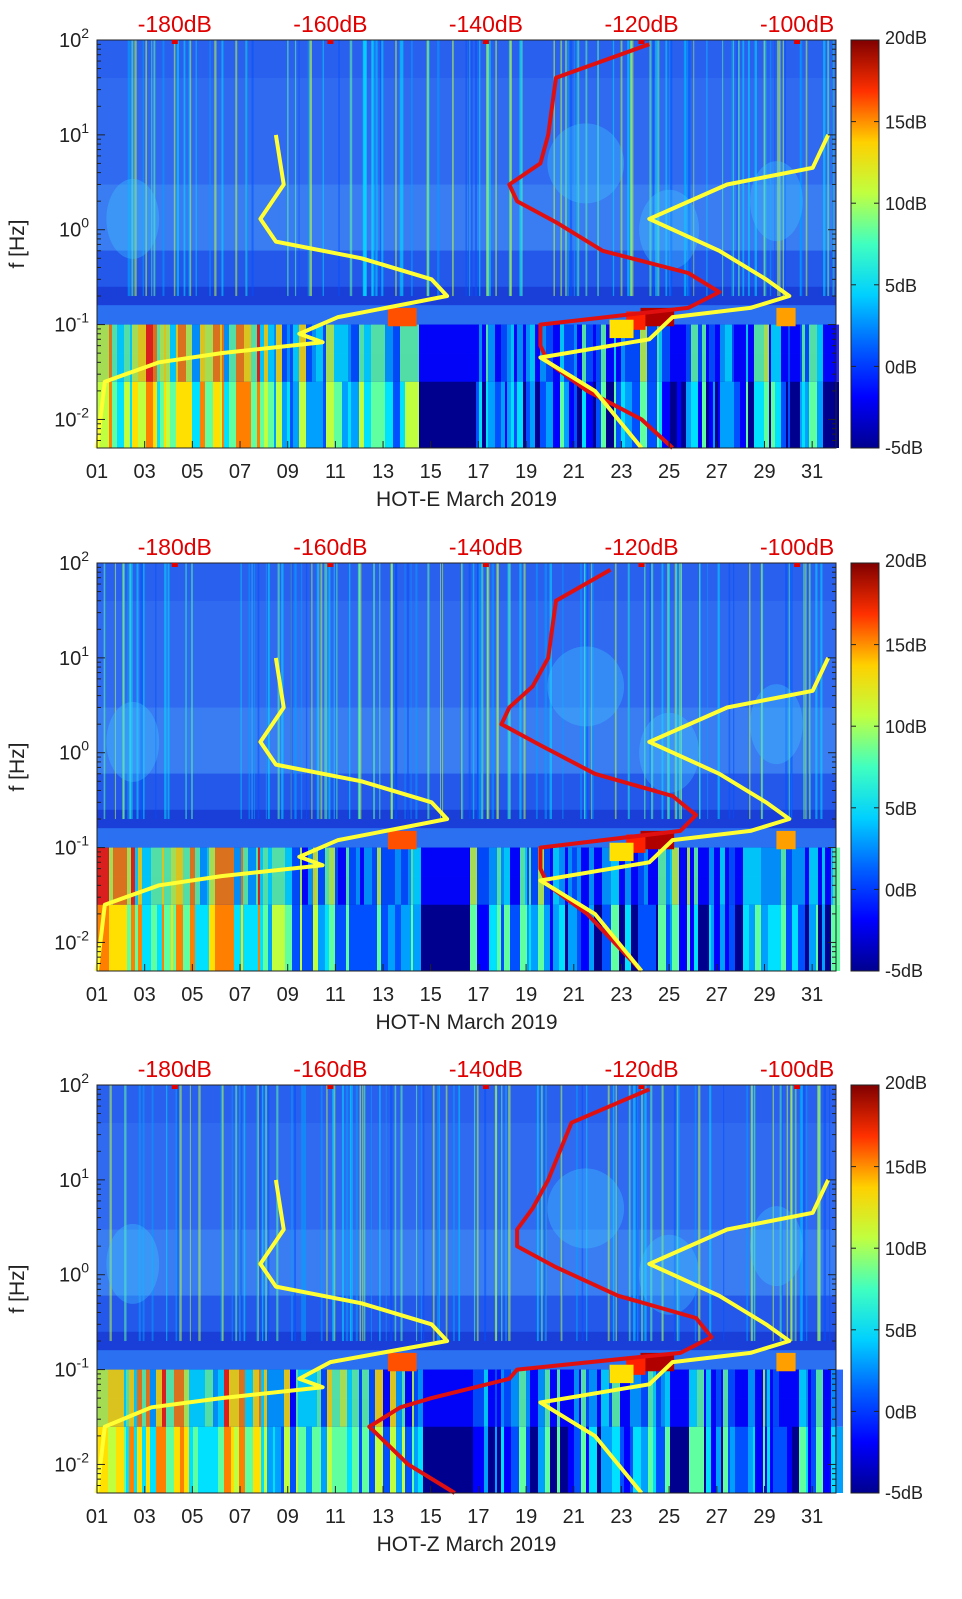 Image resolution: width=962 pixels, height=1599 pixels. I want to click on y-tick-label: 10², so click(74, 561).